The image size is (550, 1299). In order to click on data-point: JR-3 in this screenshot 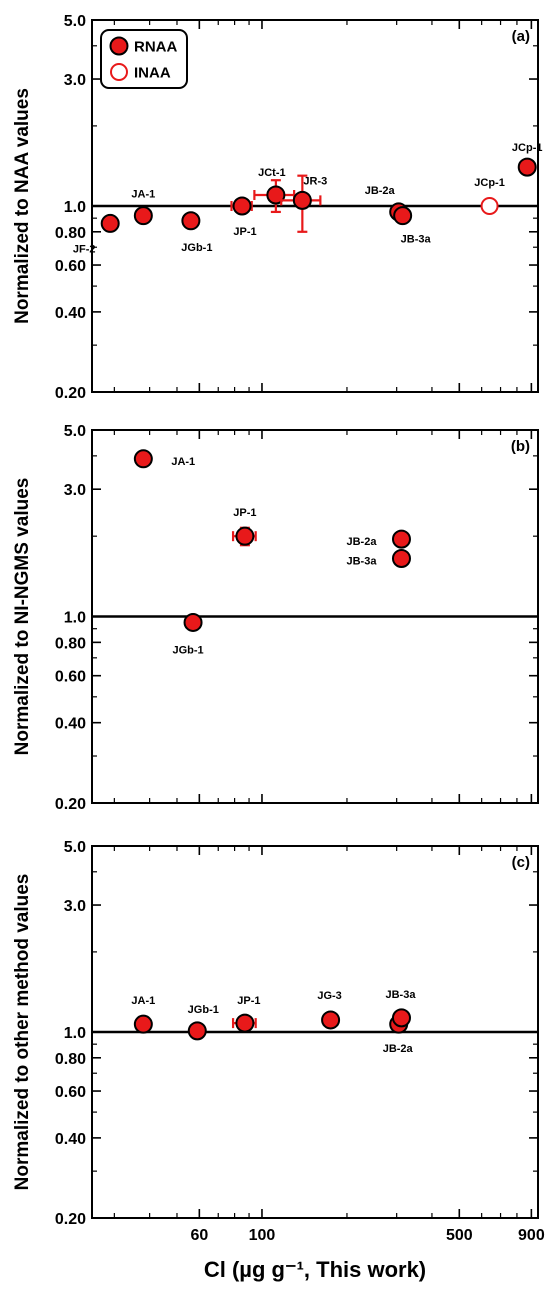, I will do `click(303, 203)`.